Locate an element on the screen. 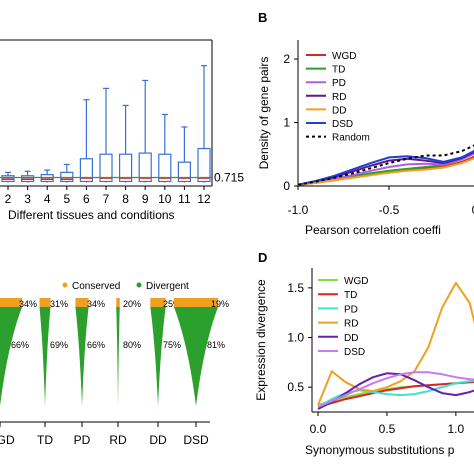 The image size is (474, 474). panel-d-legend-label-dsd: DSD is located at coordinates (354, 352).